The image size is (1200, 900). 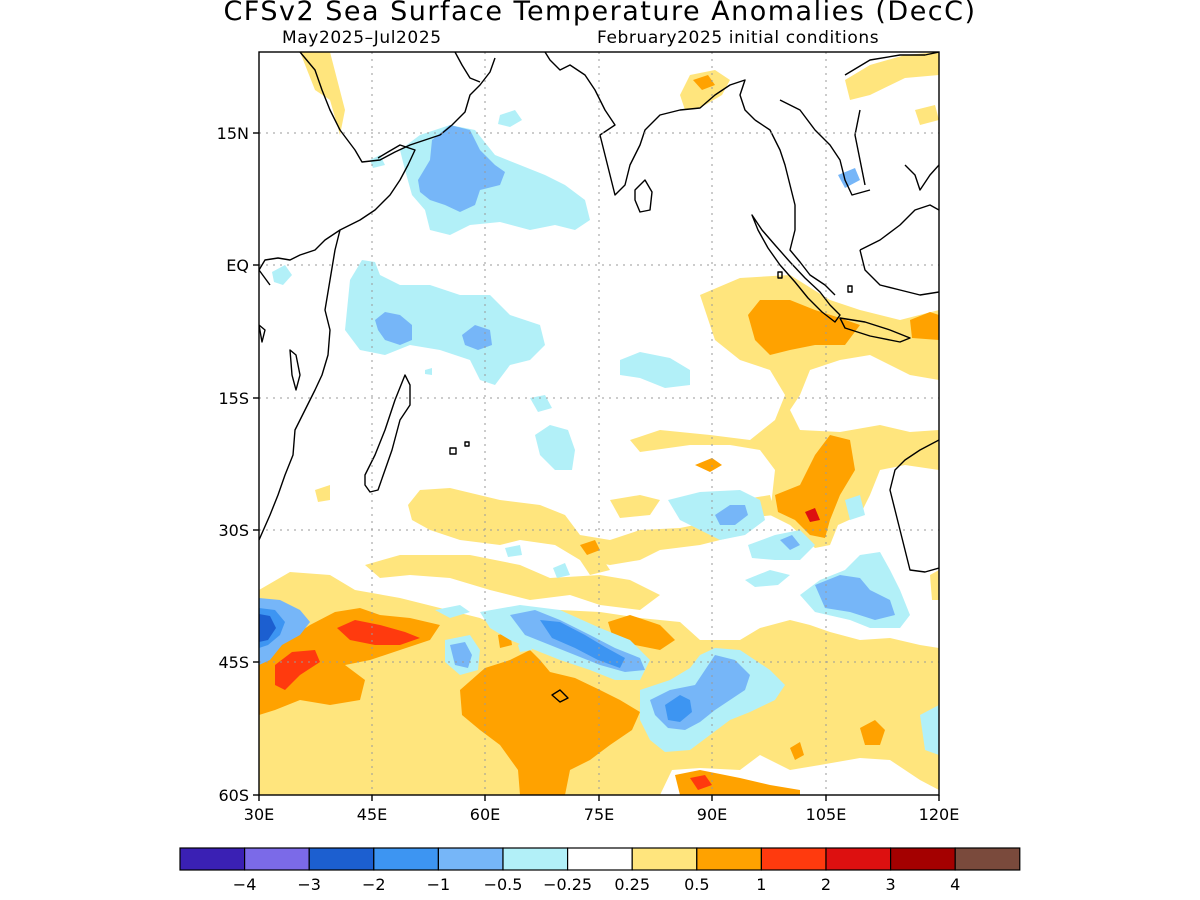 I want to click on initial-conditions: February2025 initial conditions, so click(x=738, y=38).